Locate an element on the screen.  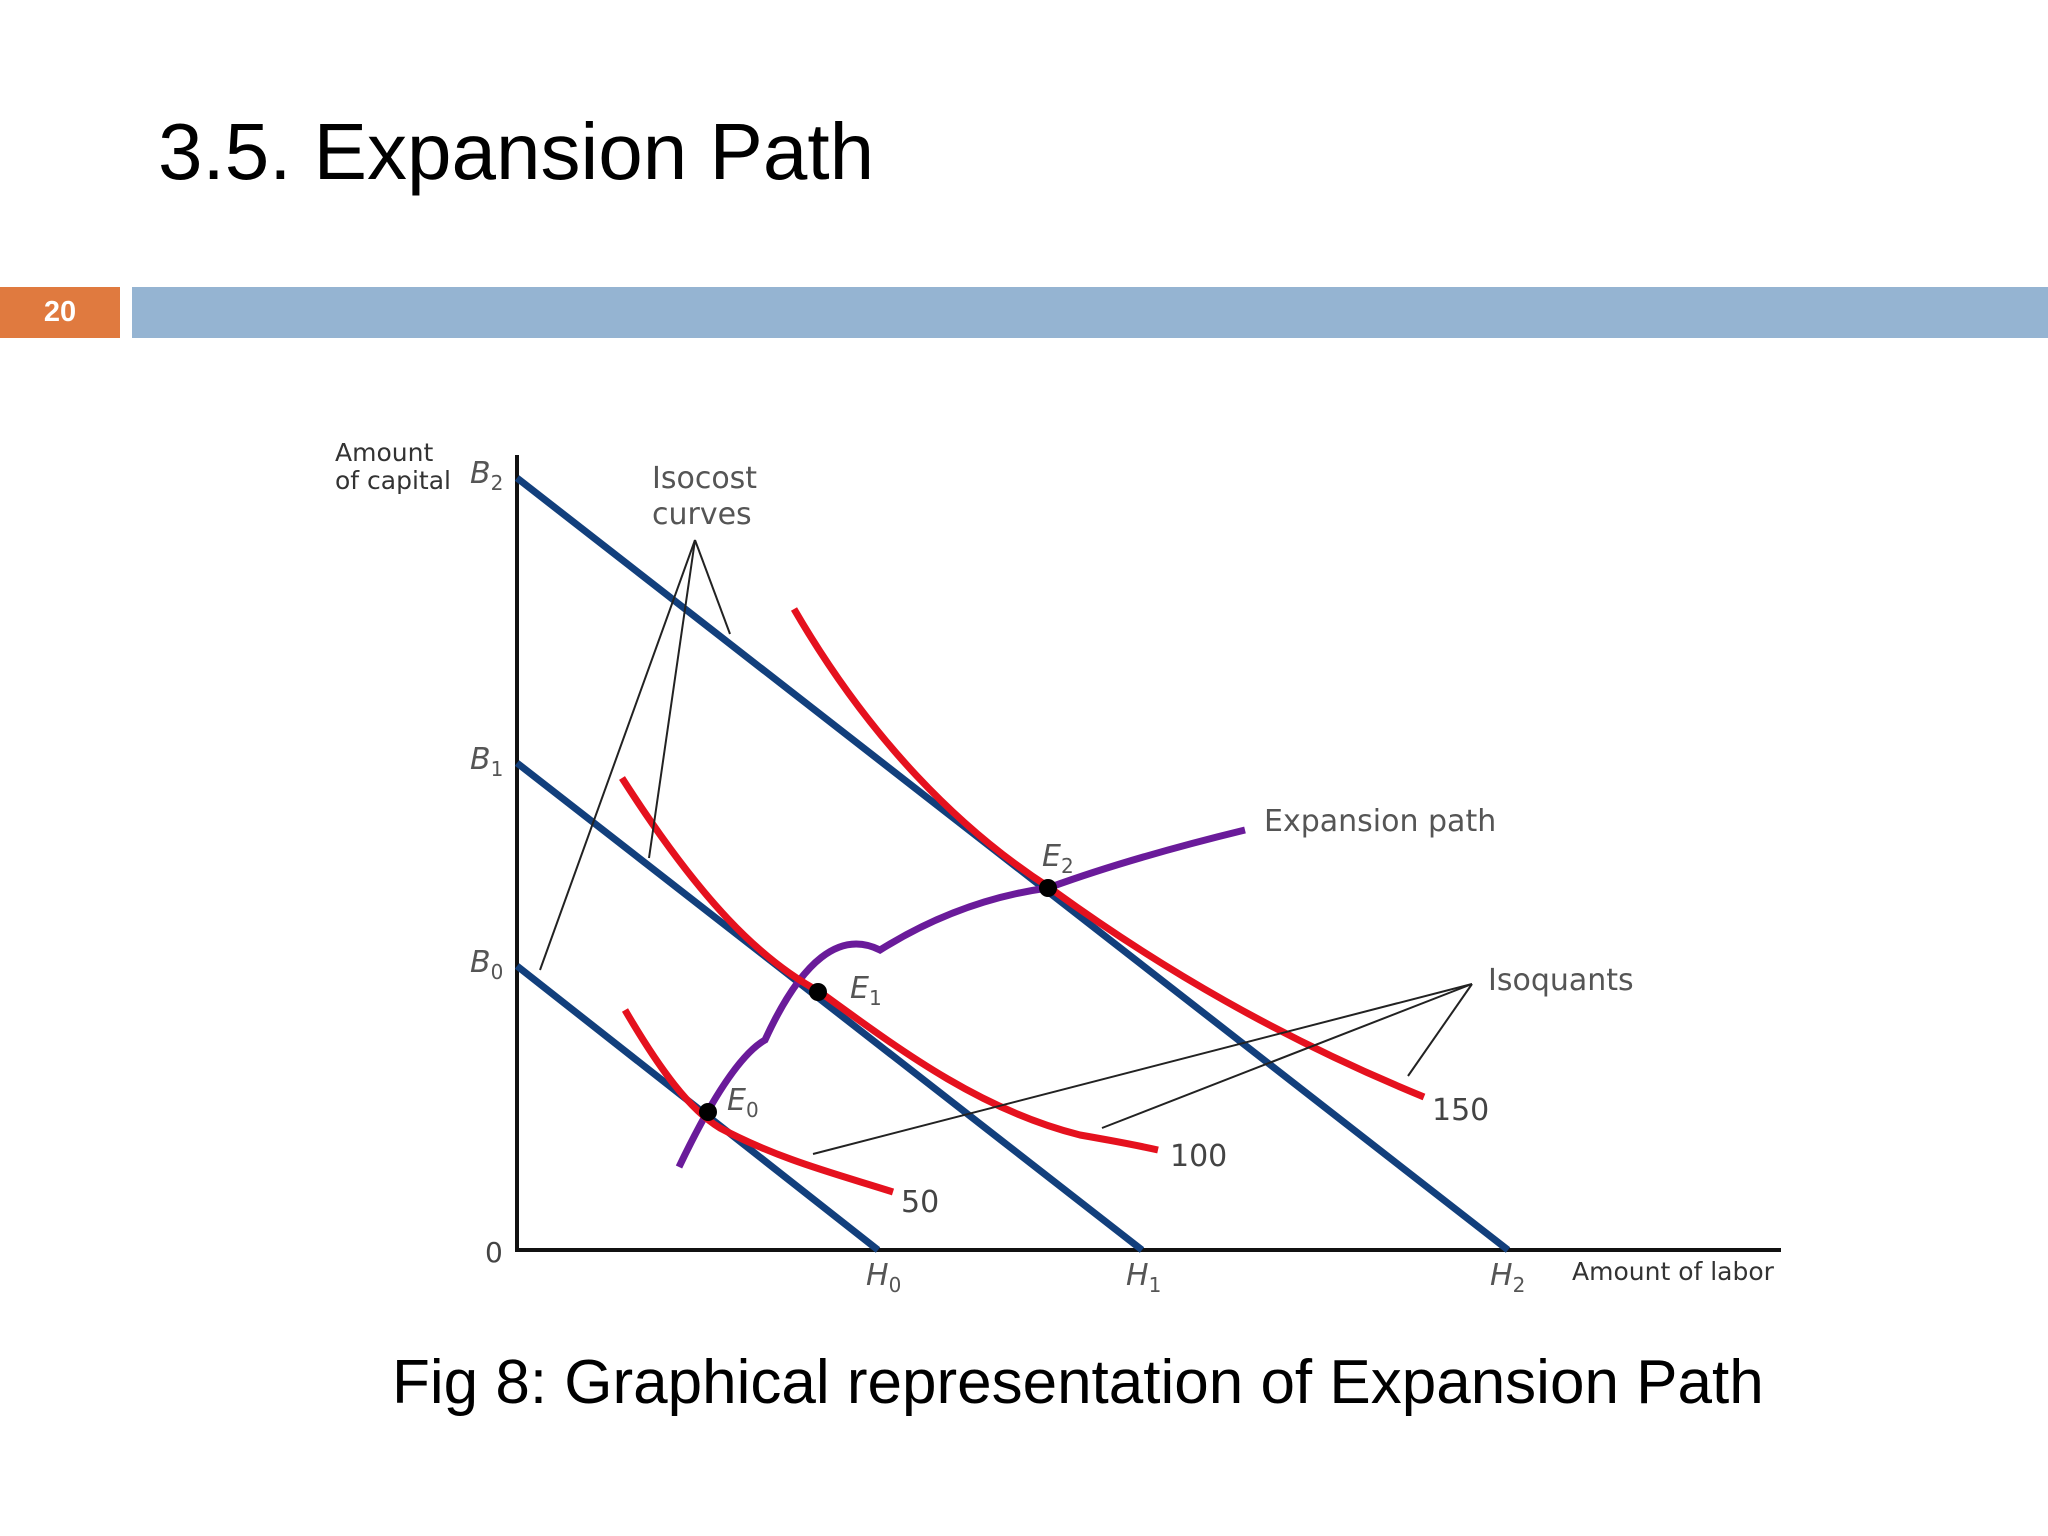
intercept-label-b2: B2 is located at coordinates (486, 475).